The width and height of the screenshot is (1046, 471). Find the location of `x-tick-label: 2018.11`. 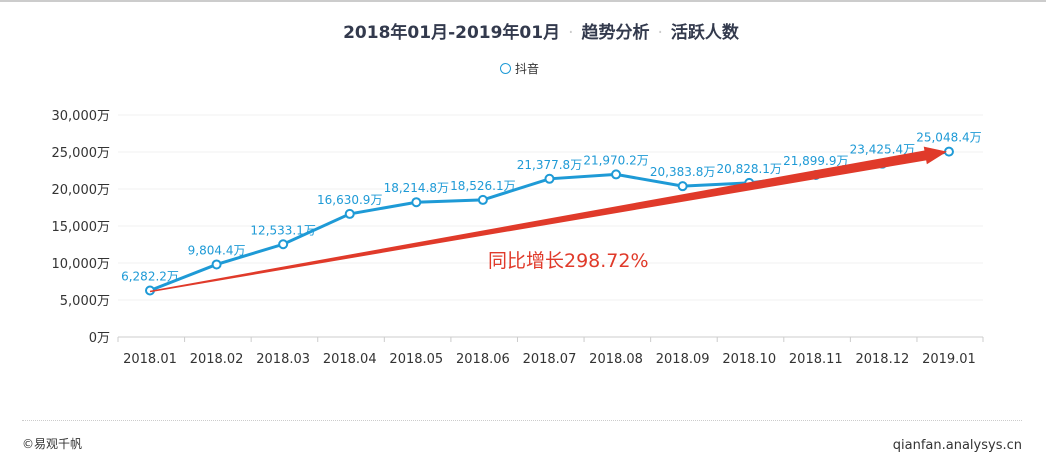

x-tick-label: 2018.11 is located at coordinates (816, 359).